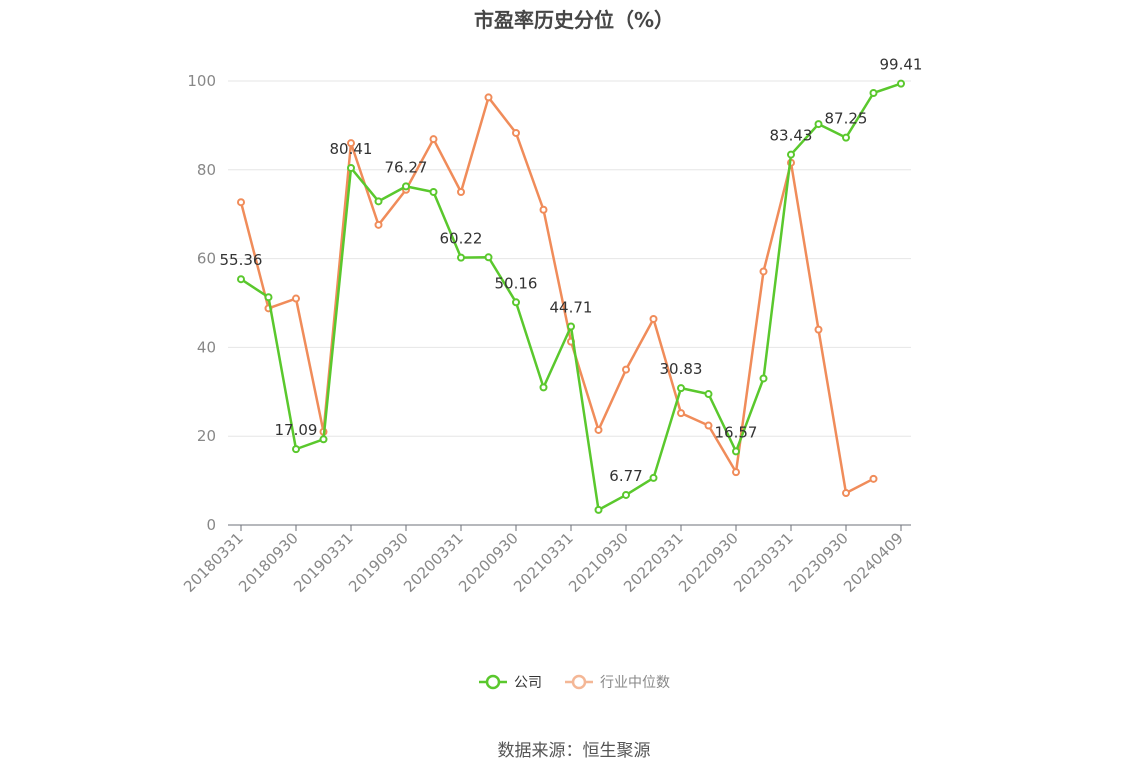  Describe the element at coordinates (510, 682) in the screenshot. I see `legend-item-company: 公司` at that location.